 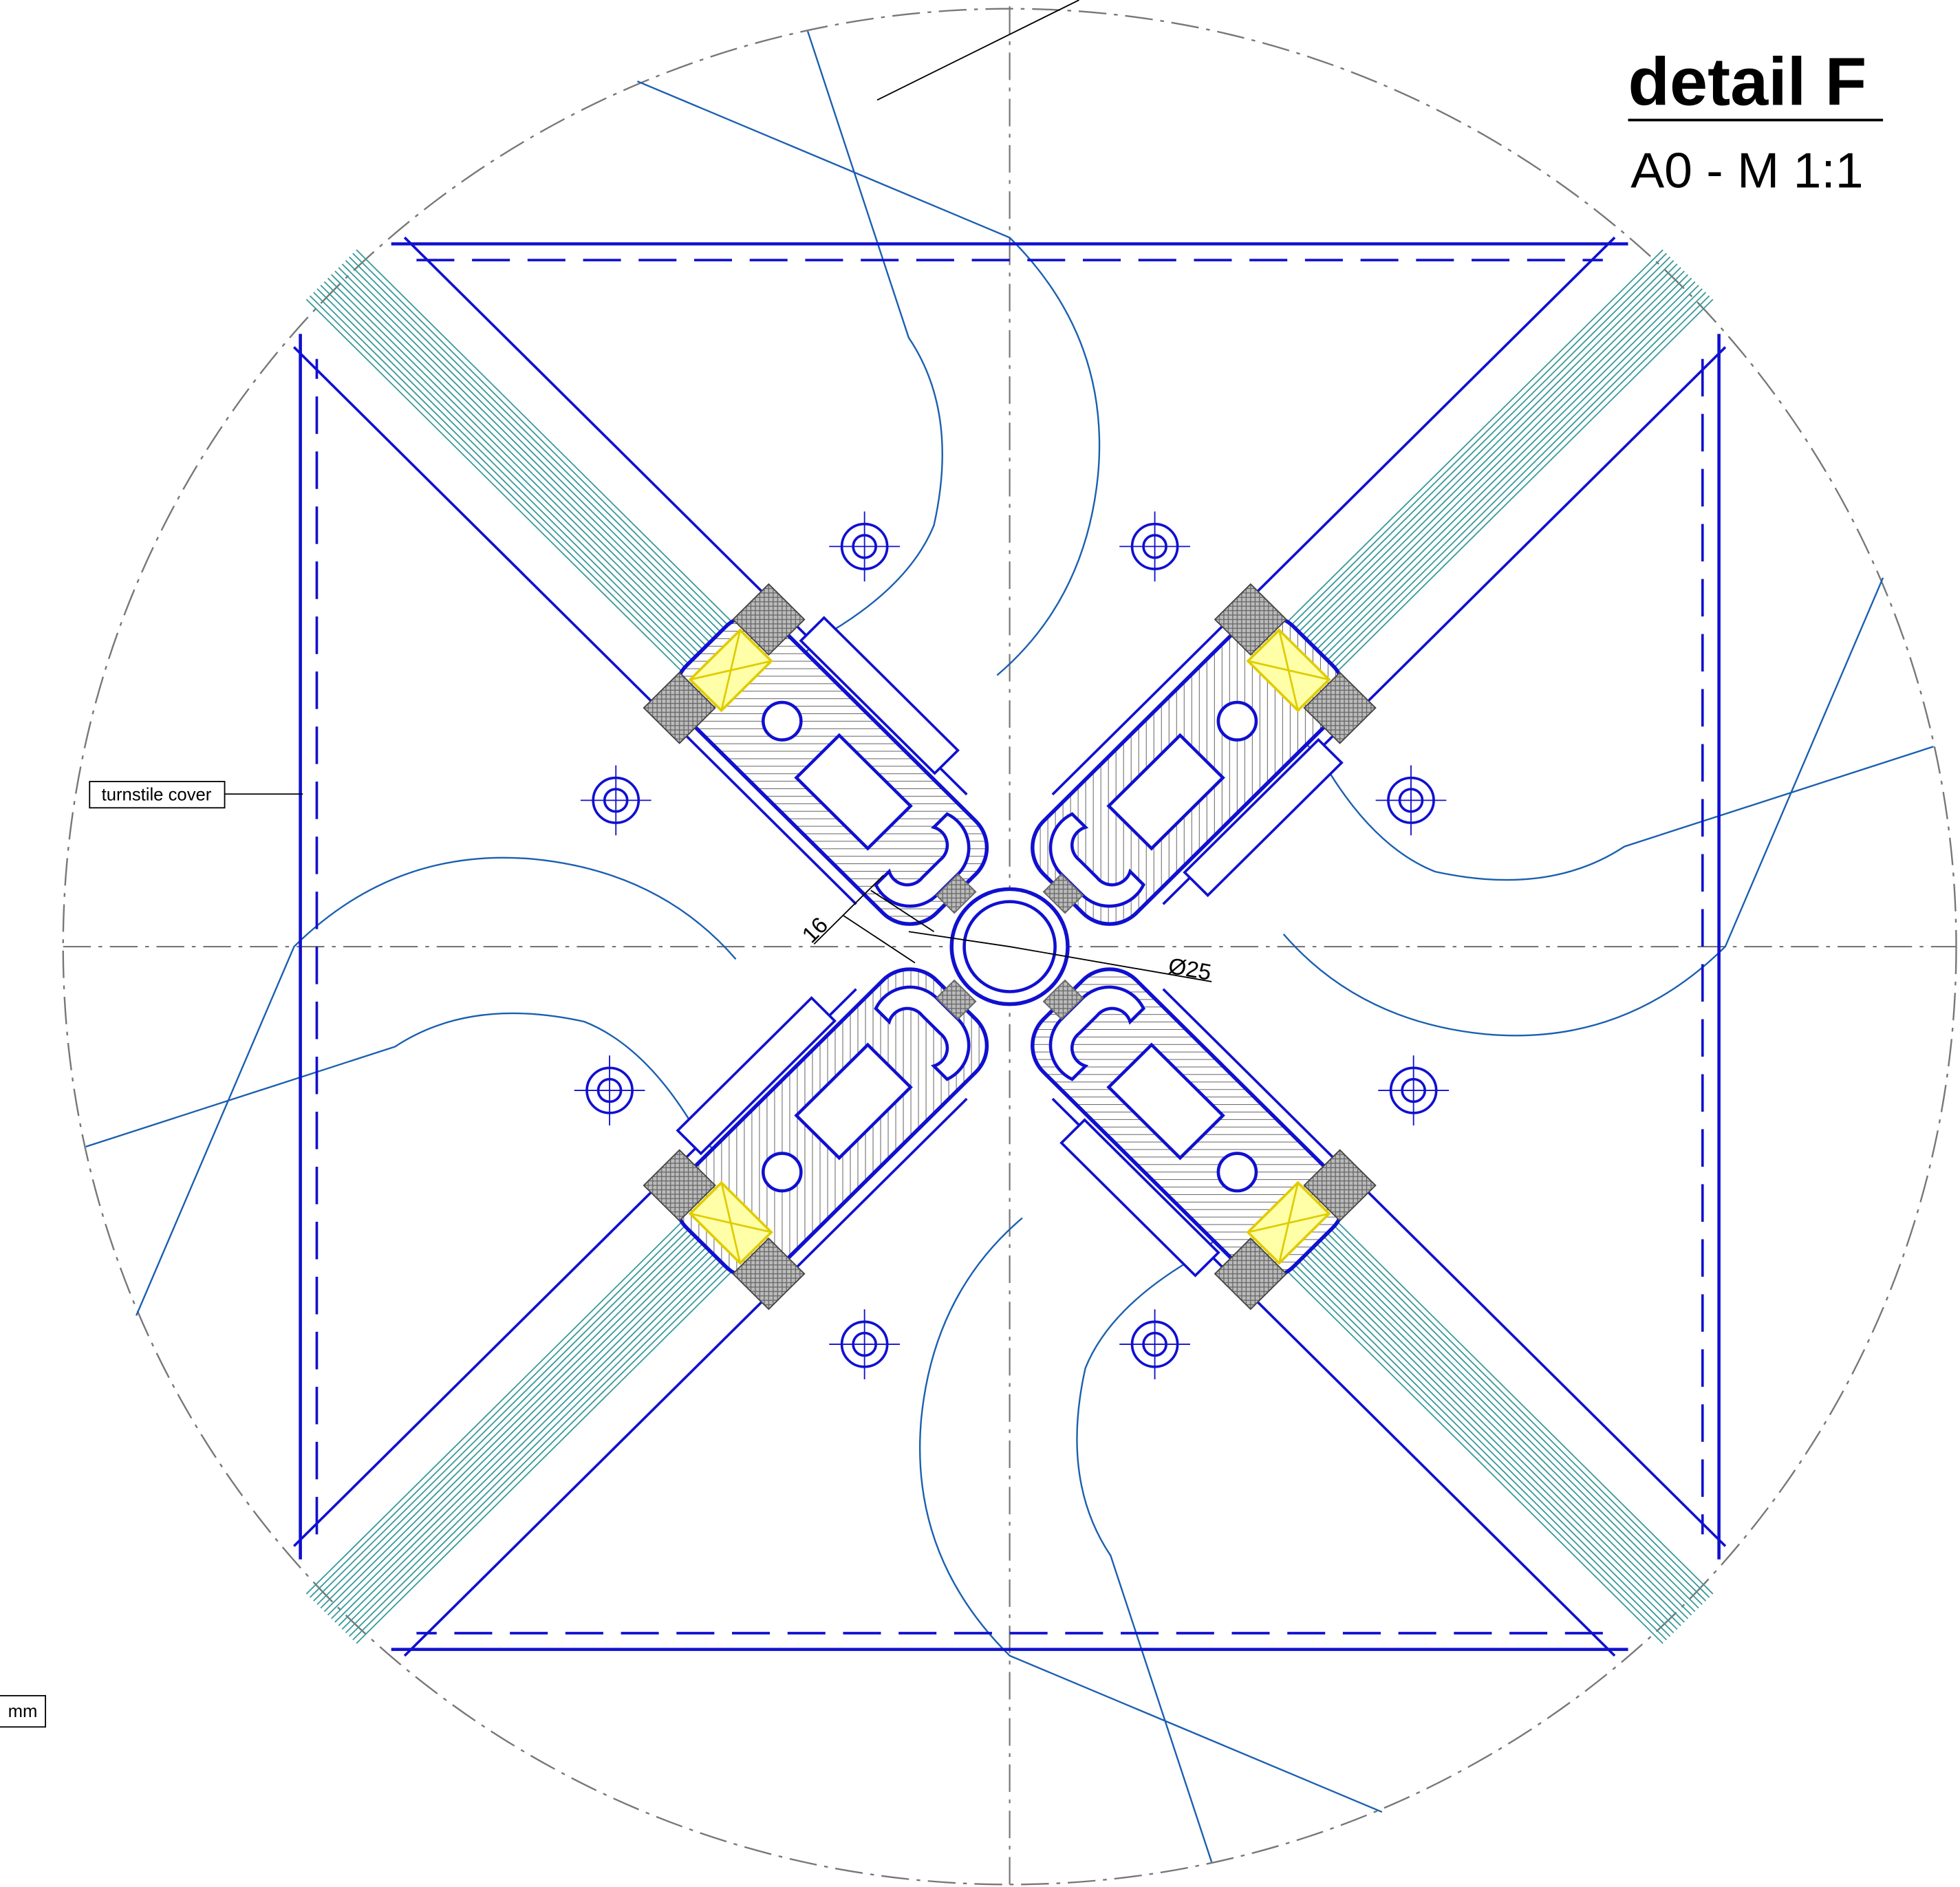 I want to click on unit-label: mm, so click(x=23, y=1711).